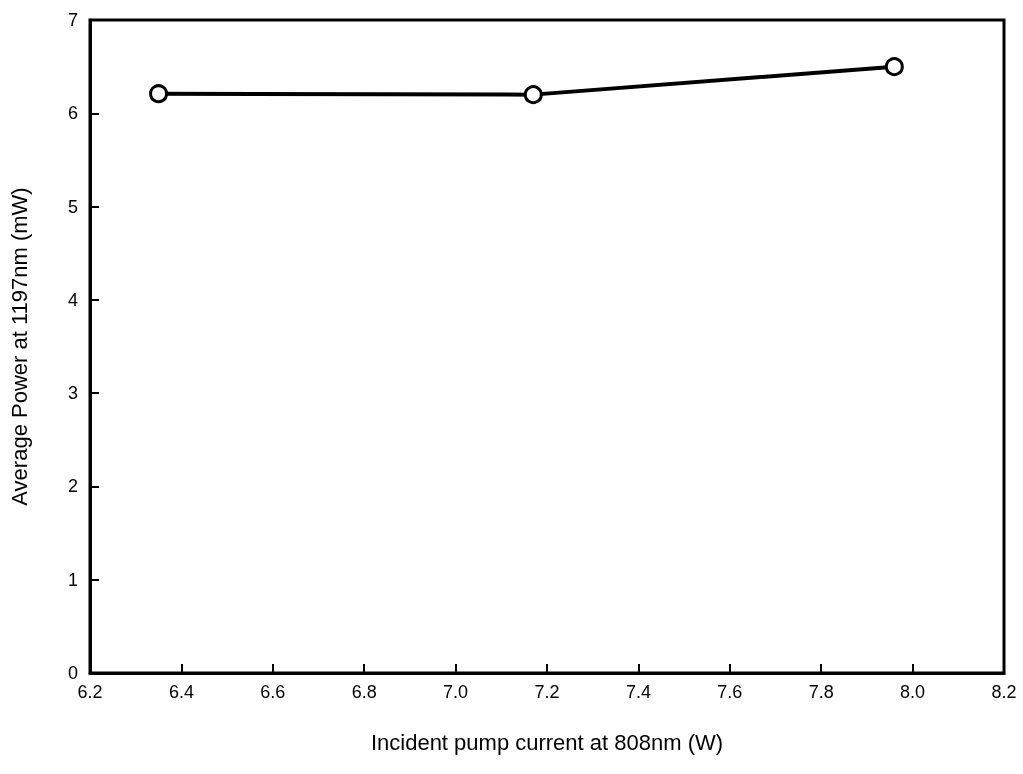 The image size is (1023, 774). Describe the element at coordinates (72, 486) in the screenshot. I see `y-tick-label: 2` at that location.